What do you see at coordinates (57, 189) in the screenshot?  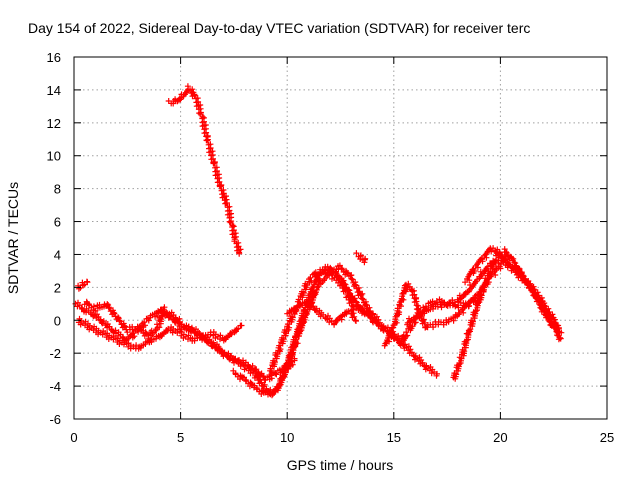 I see `y-tick-label: 8` at bounding box center [57, 189].